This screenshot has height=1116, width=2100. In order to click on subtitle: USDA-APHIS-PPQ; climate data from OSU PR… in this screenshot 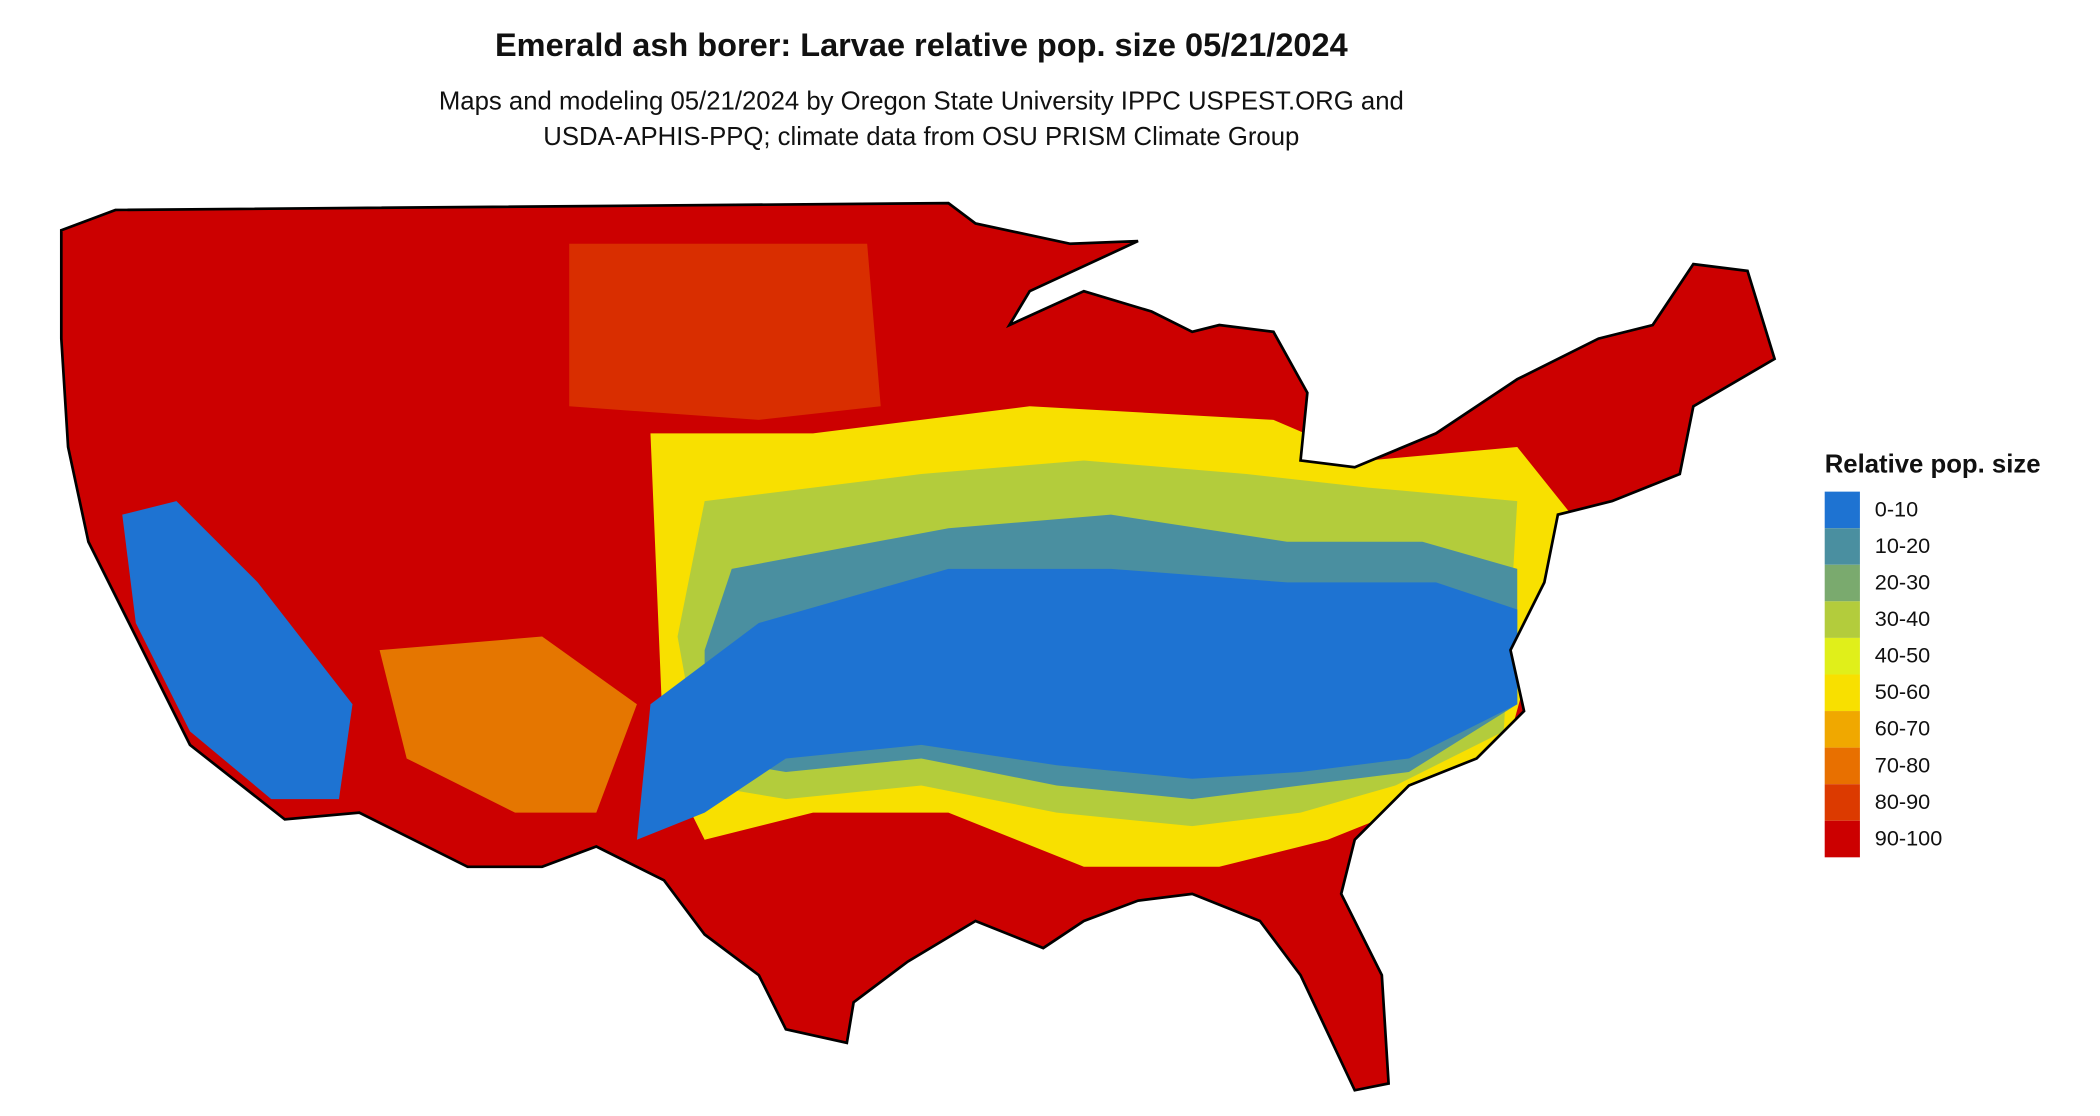, I will do `click(921, 137)`.